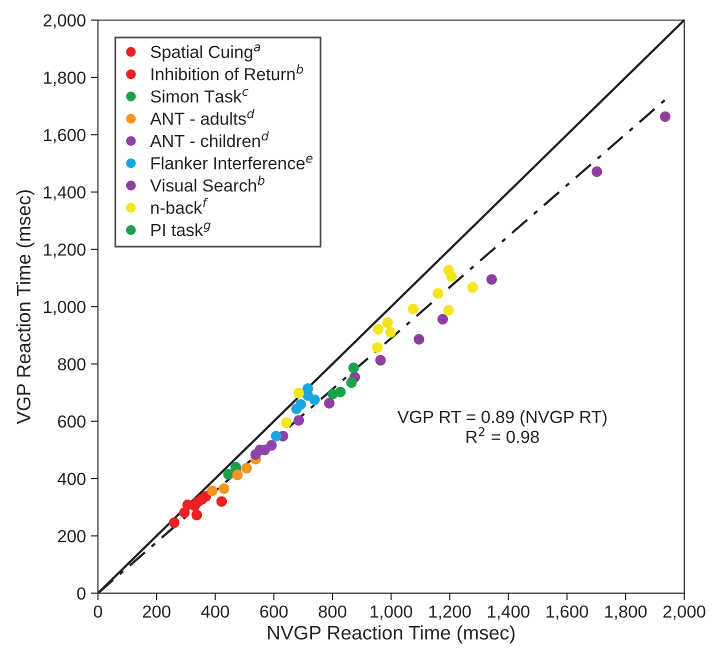 This screenshot has width=715, height=649. What do you see at coordinates (65, 193) in the screenshot?
I see `y-tick-label: 1,400` at bounding box center [65, 193].